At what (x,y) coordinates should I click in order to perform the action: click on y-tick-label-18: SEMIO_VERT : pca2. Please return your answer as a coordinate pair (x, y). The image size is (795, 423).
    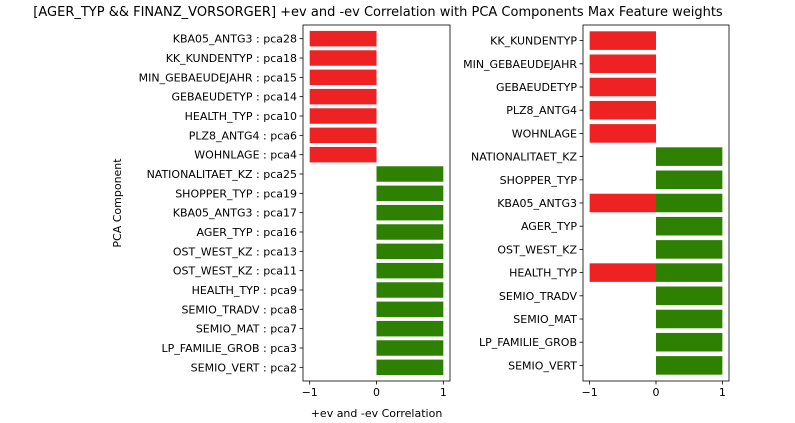
    Looking at the image, I should click on (244, 367).